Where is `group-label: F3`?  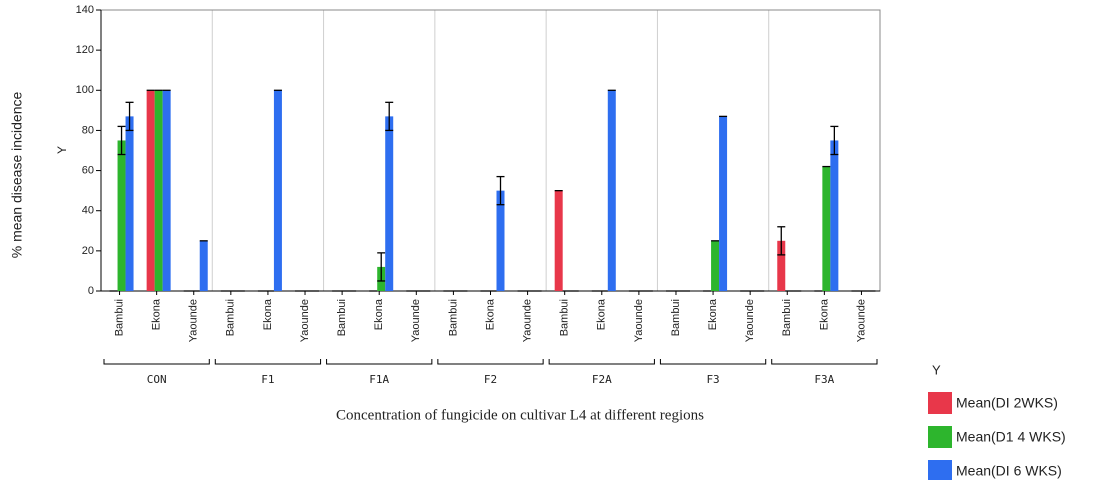
group-label: F3 is located at coordinates (712, 379).